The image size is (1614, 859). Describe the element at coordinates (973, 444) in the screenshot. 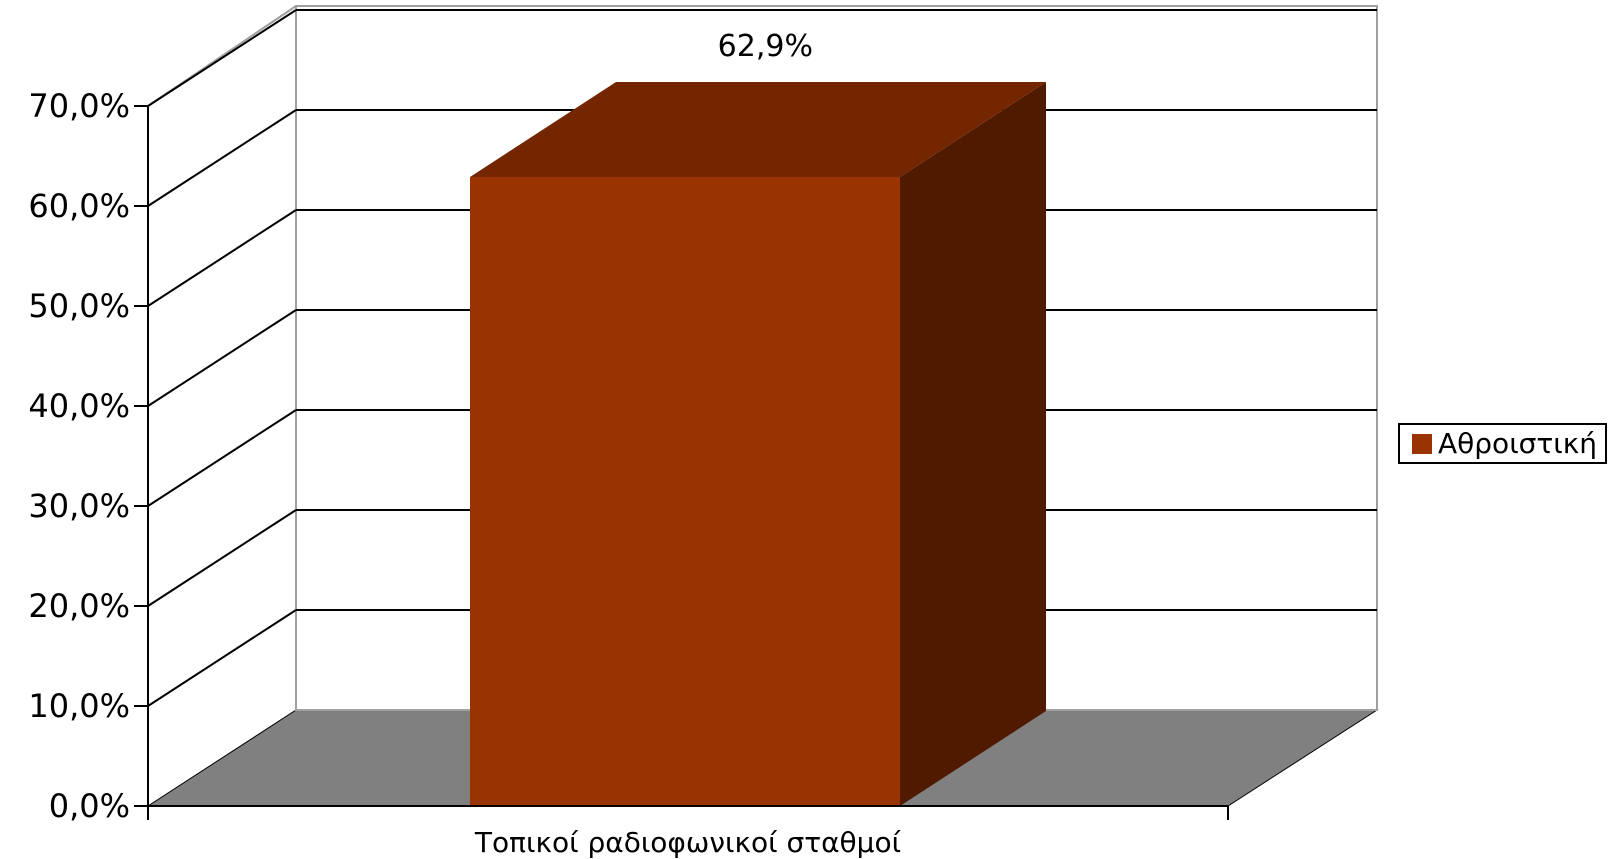

I see `bar-side` at that location.